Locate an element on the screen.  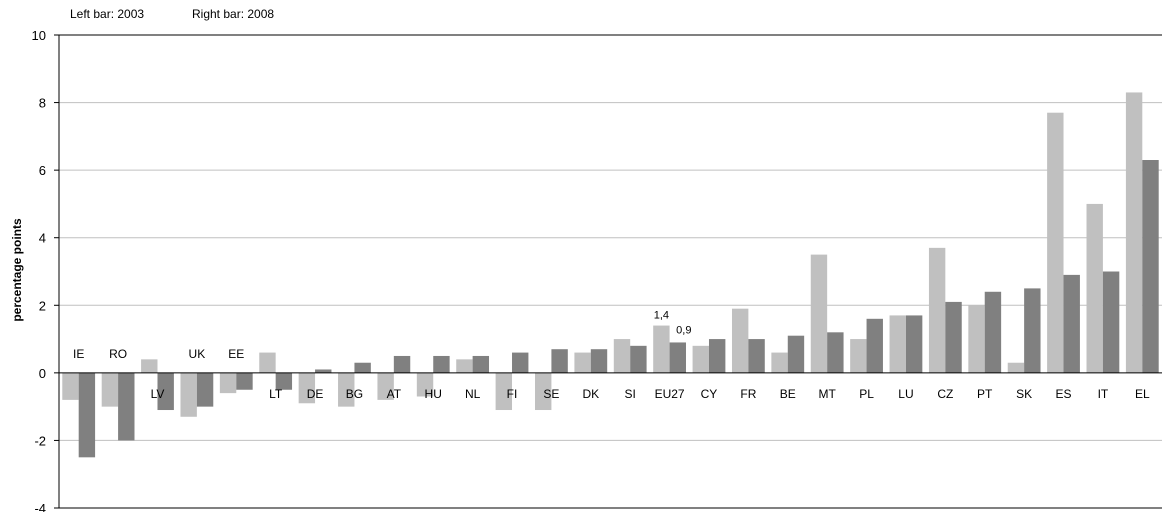
bar-LU-2003 is located at coordinates (897, 344).